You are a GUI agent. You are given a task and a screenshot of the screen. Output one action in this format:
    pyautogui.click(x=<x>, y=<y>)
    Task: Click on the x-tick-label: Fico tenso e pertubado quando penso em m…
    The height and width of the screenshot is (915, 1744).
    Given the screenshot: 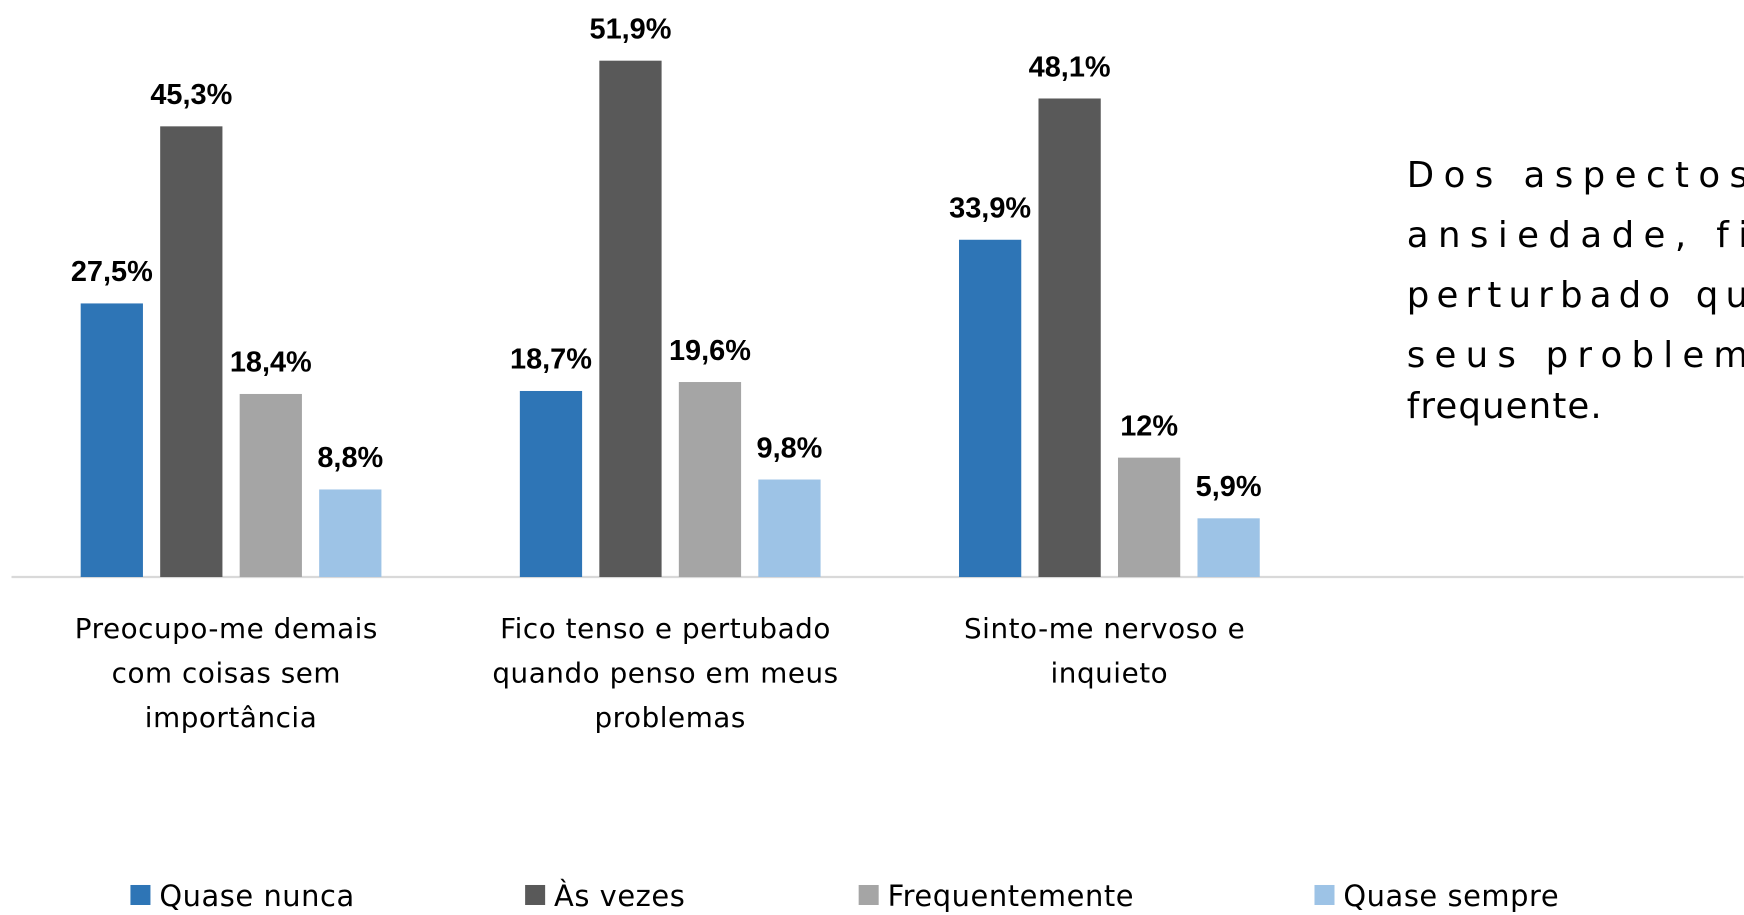 What is the action you would take?
    pyautogui.click(x=670, y=673)
    